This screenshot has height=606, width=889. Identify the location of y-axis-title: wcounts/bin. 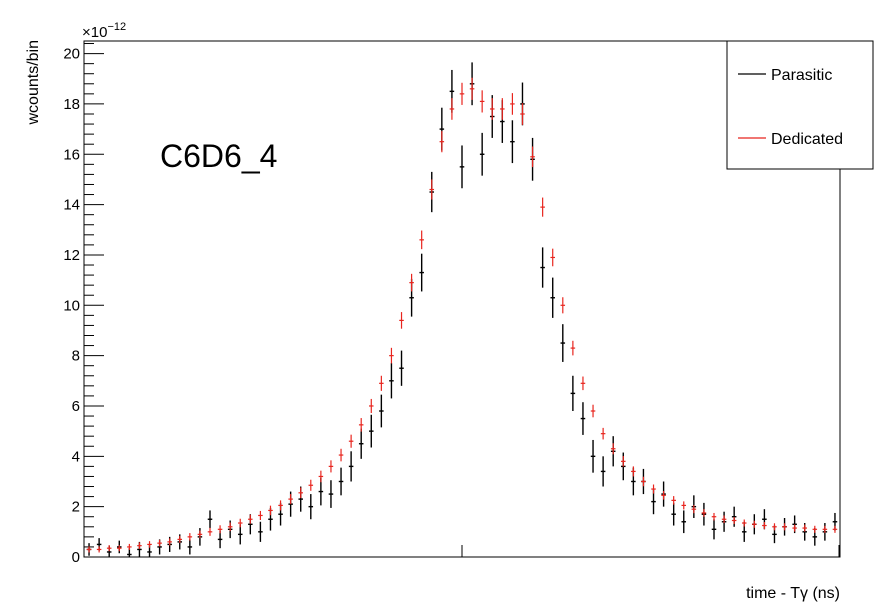
(33, 83).